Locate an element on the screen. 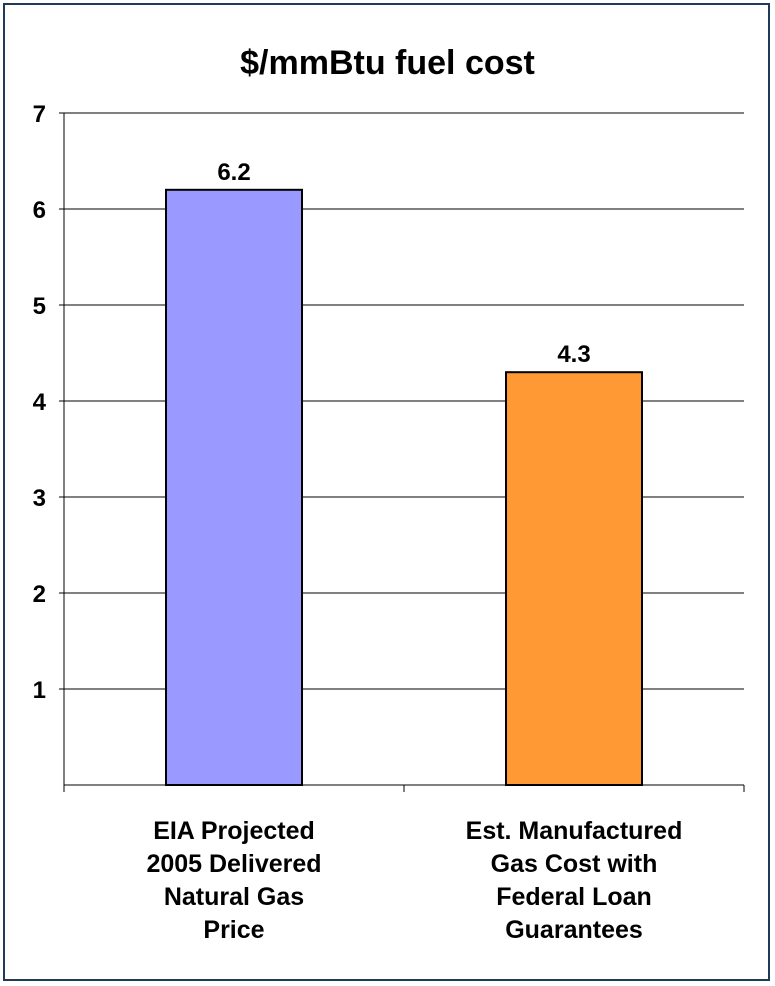 Image resolution: width=775 pixels, height=986 pixels. data-label-2: 4.3 is located at coordinates (573, 354).